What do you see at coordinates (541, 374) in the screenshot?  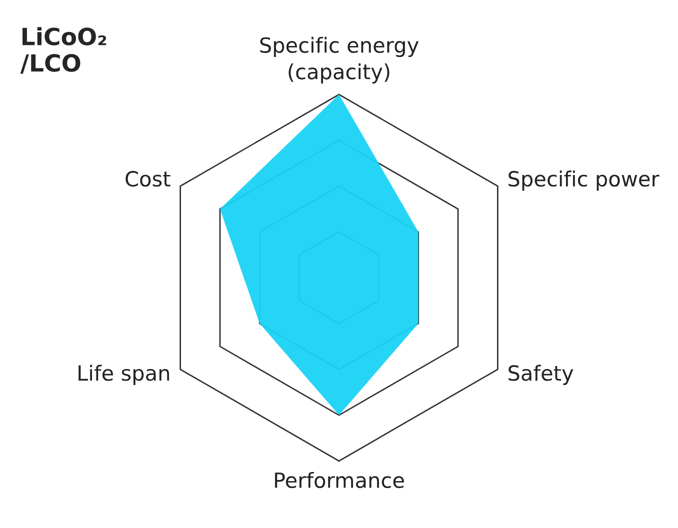 I see `spoke-label: Safety` at bounding box center [541, 374].